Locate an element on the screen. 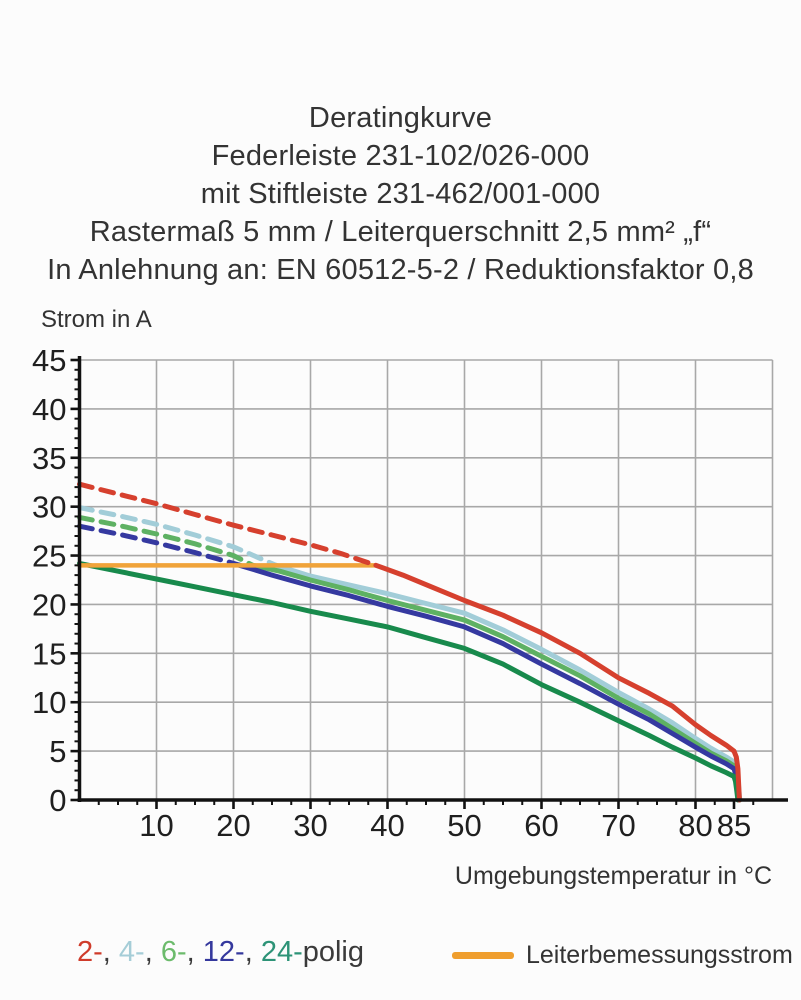 This screenshot has width=801, height=1000. curve-4-polig is located at coordinates (508, 682).